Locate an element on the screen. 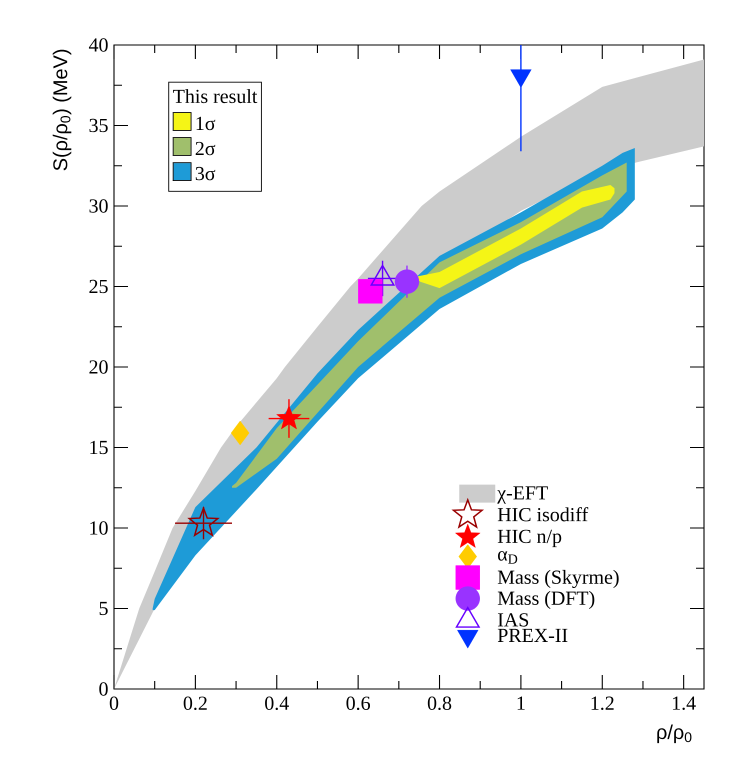 The height and width of the screenshot is (779, 750). x-tick-label: 1.2 is located at coordinates (603, 703).